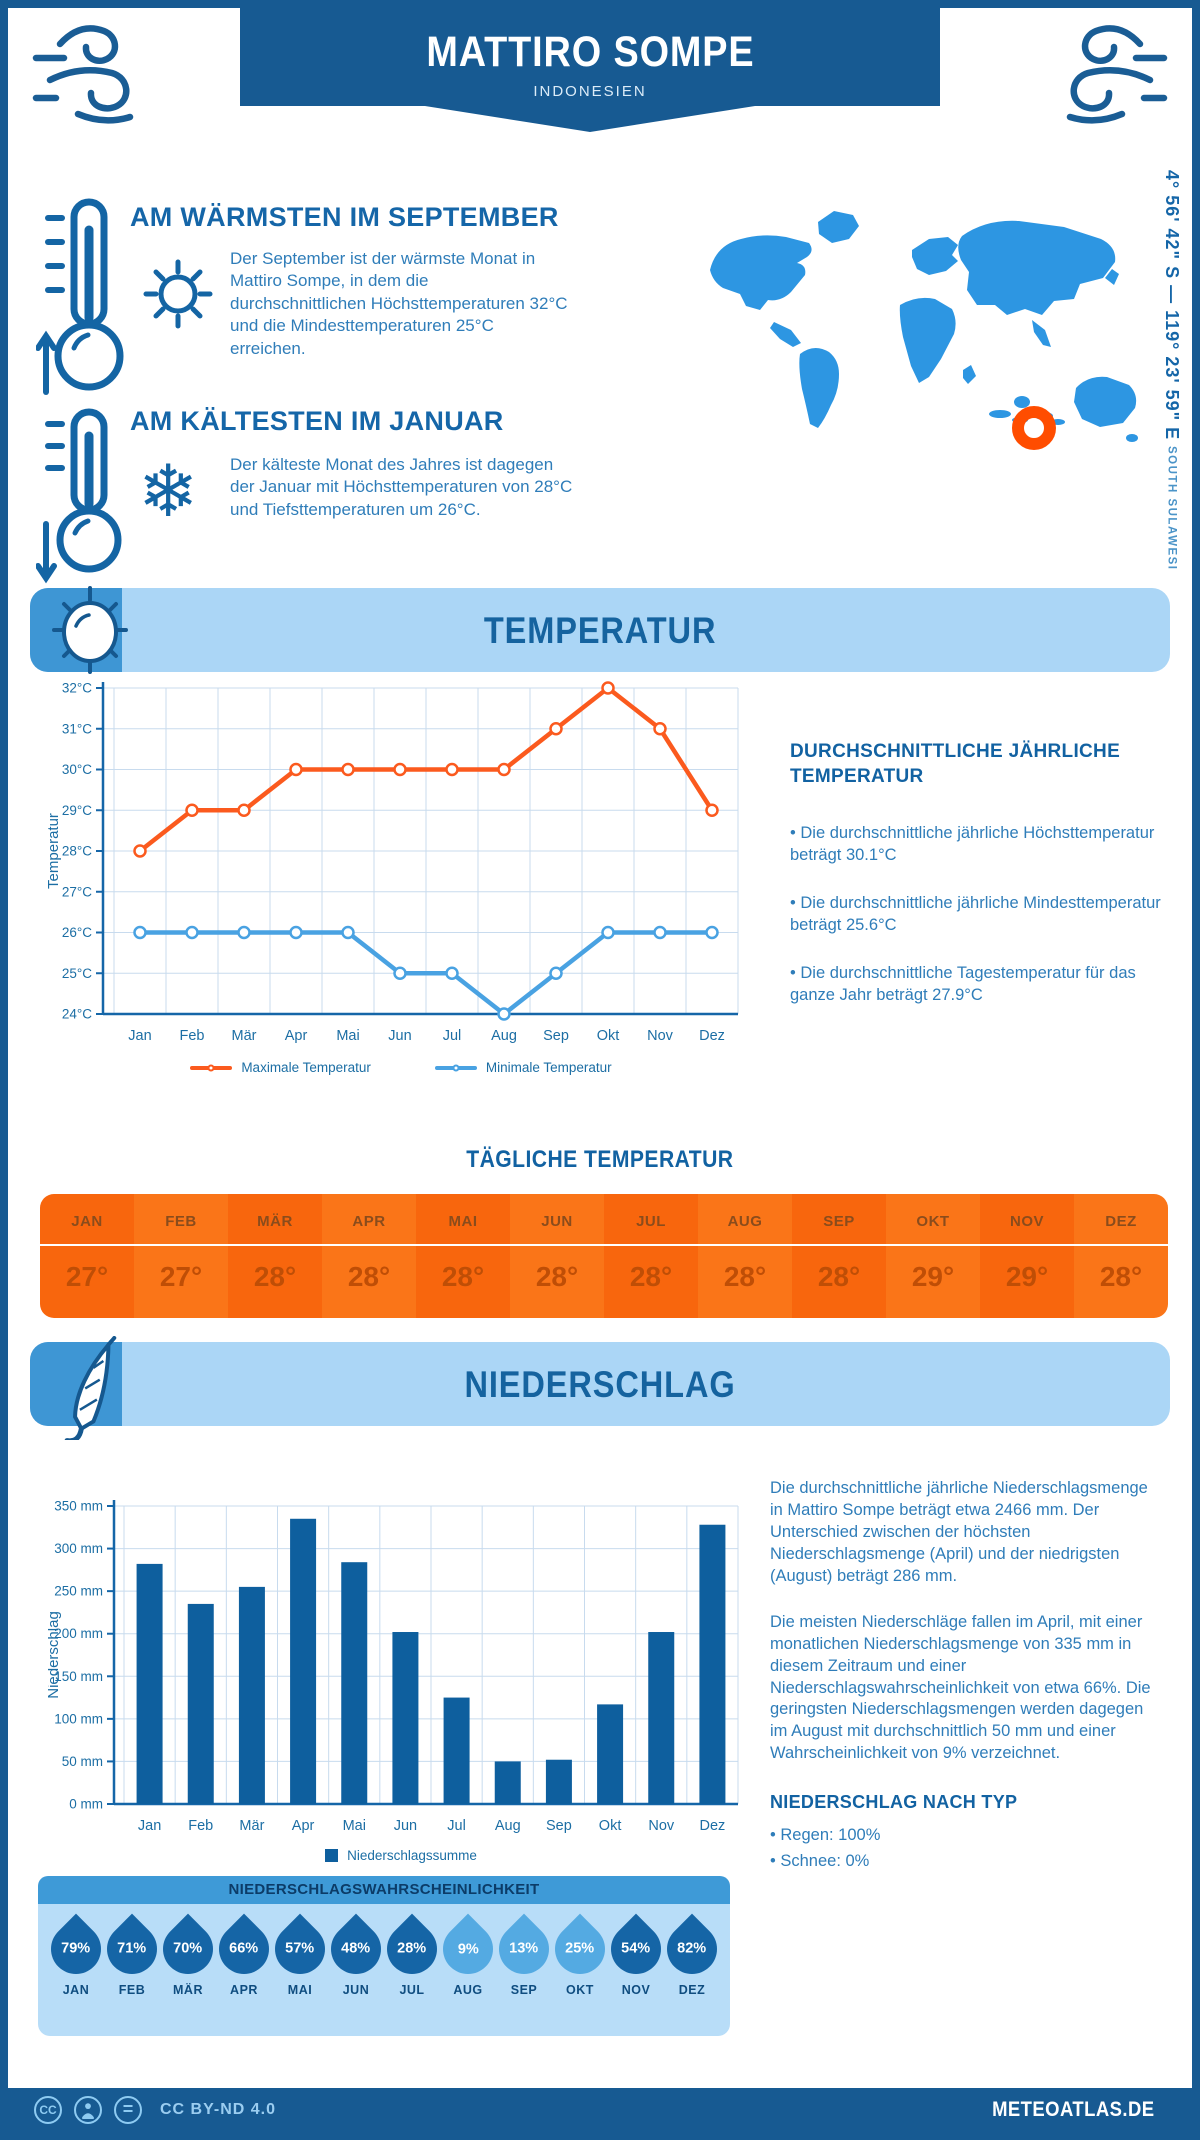 The image size is (1200, 2140). Describe the element at coordinates (580, 1974) in the screenshot. I see `probability-drop-column: 25% OKT` at that location.